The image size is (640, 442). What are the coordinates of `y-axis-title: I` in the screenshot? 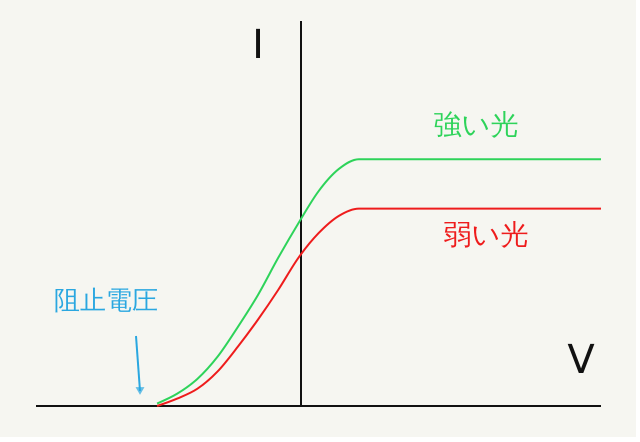 It's located at (258, 45).